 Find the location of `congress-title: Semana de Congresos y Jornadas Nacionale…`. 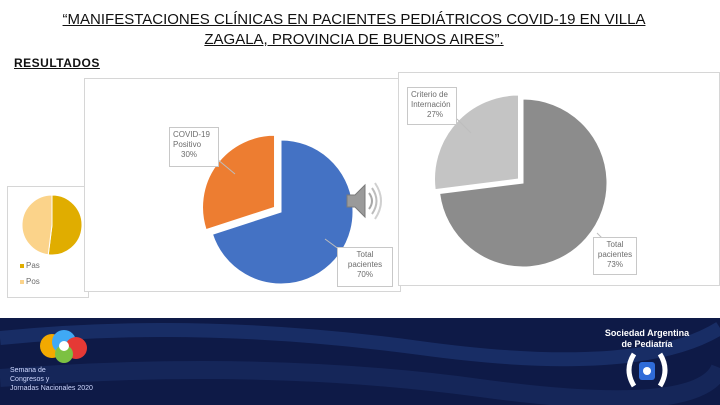

congress-title: Semana de Congresos y Jornadas Nacionale… is located at coordinates (51, 379).